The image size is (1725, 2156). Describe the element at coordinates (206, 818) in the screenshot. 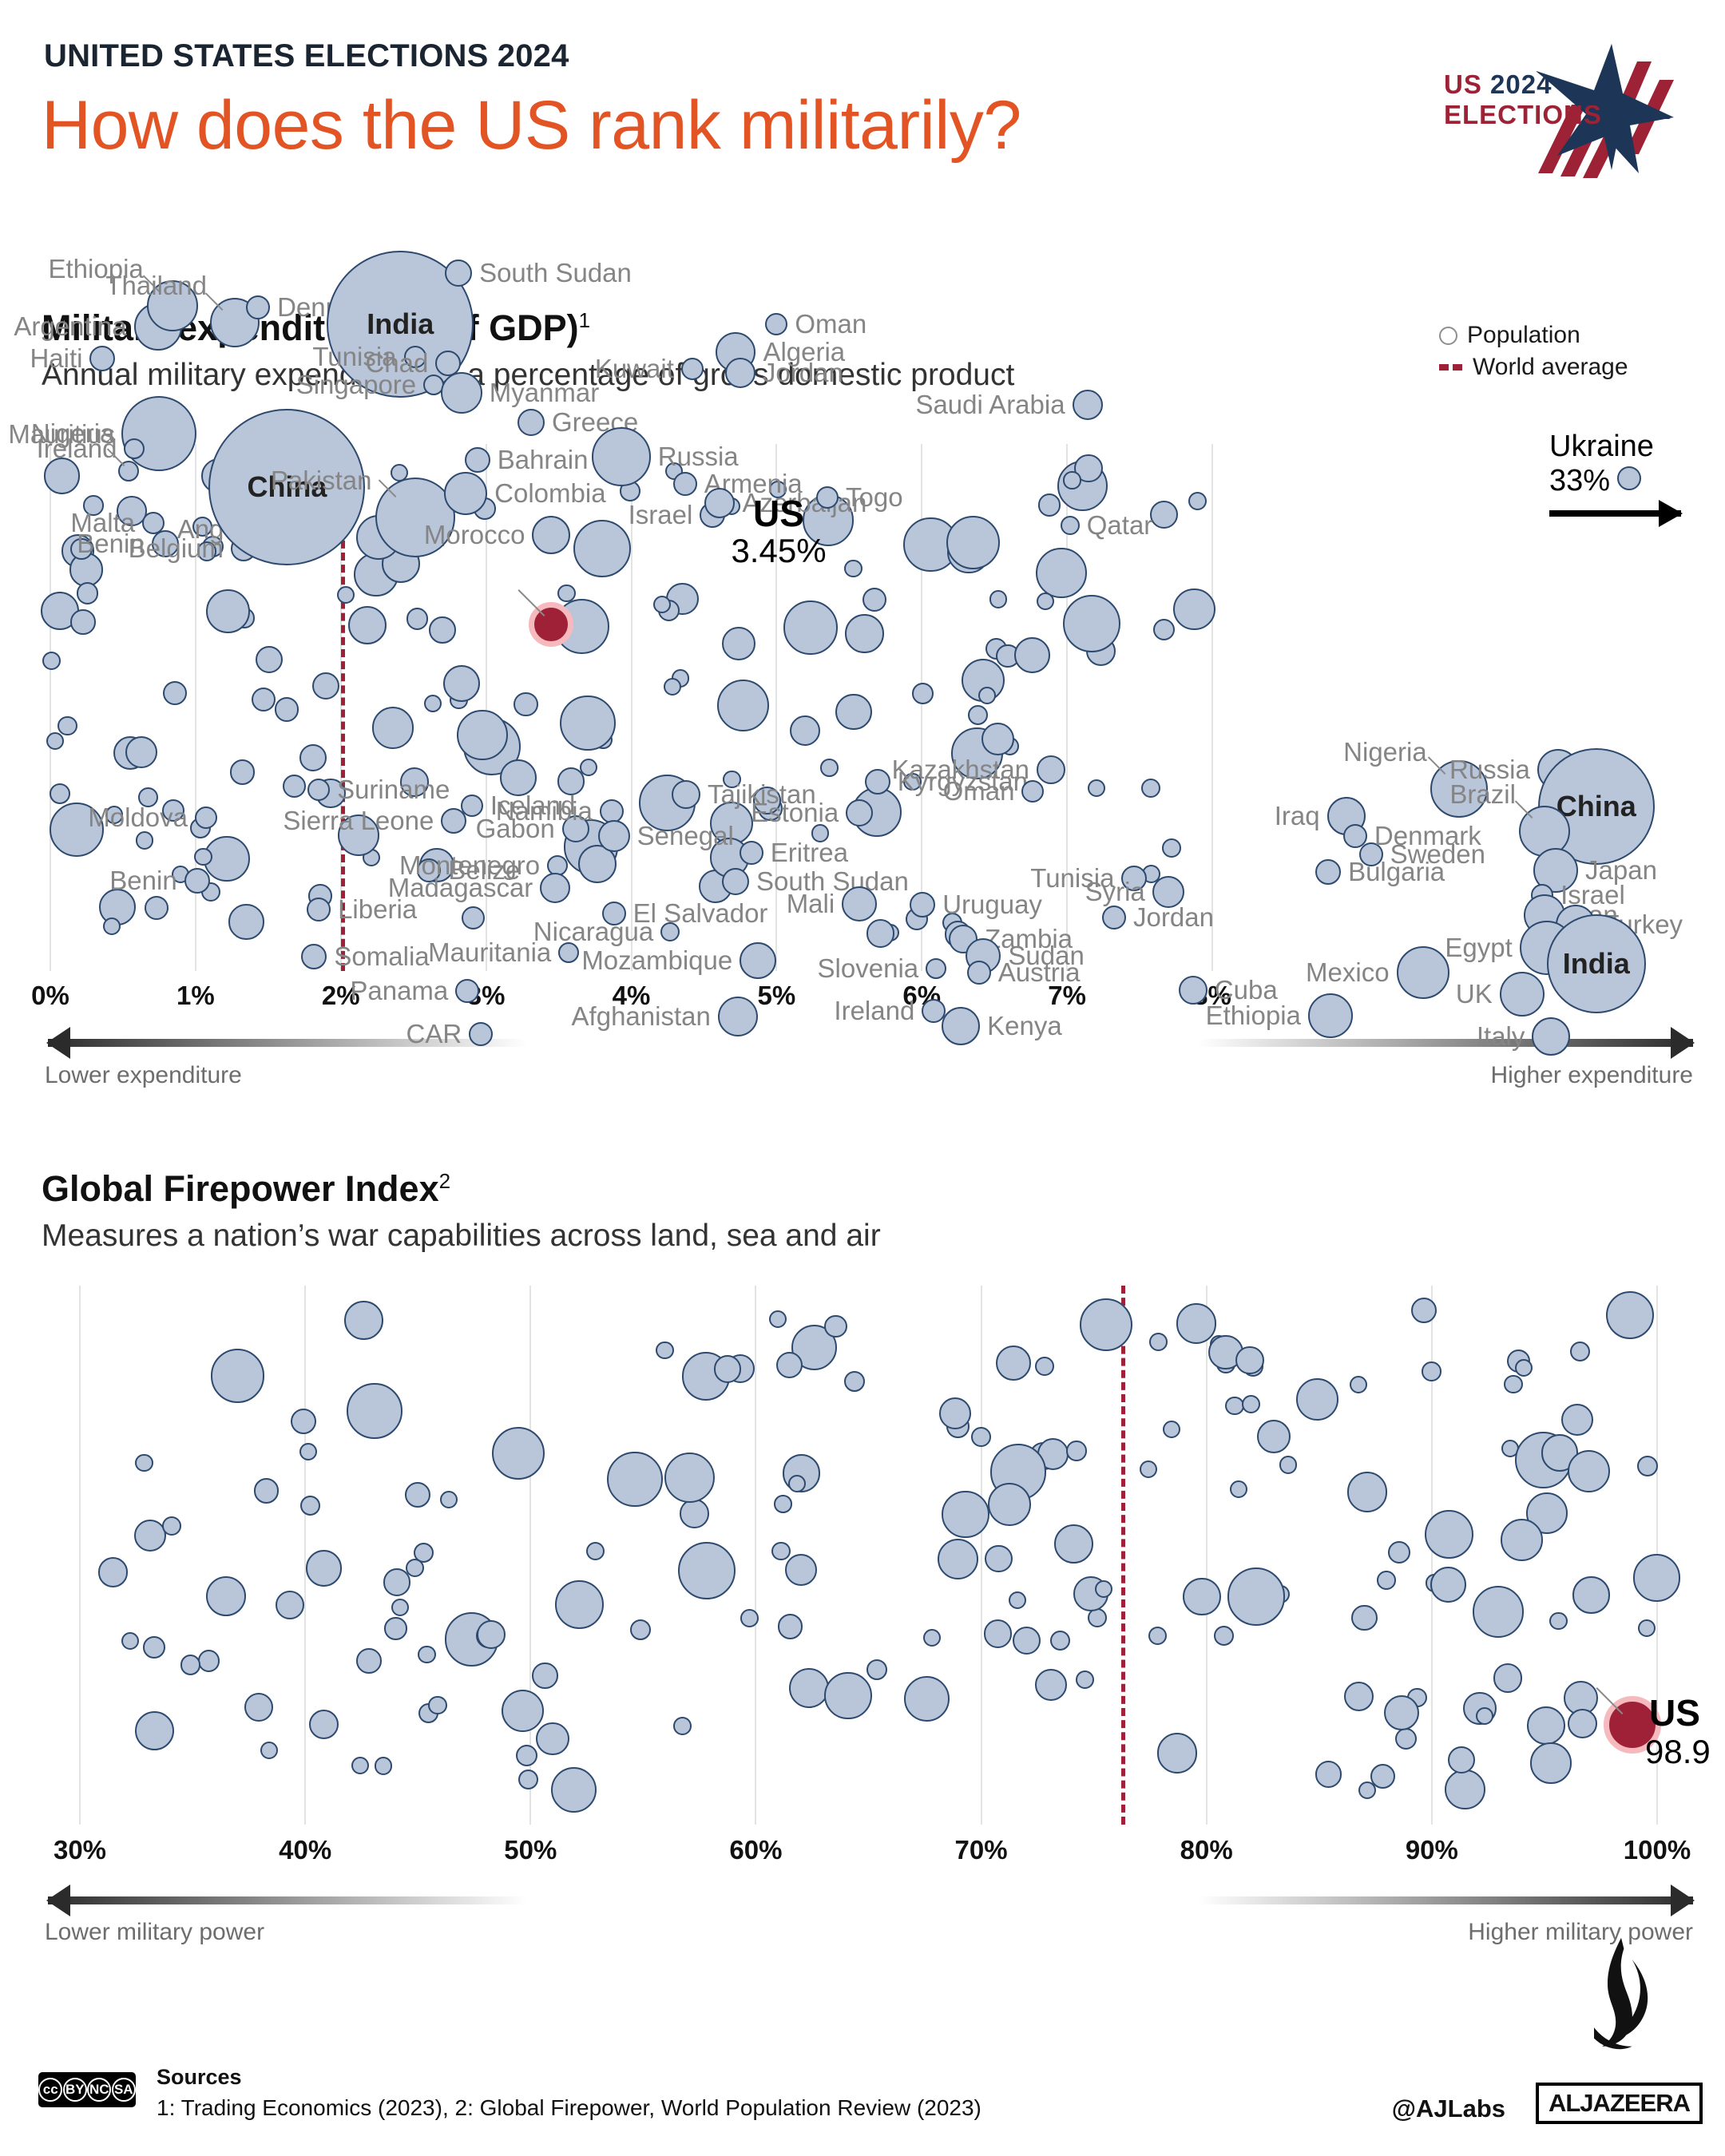

I see `data-bubble-moldova` at that location.